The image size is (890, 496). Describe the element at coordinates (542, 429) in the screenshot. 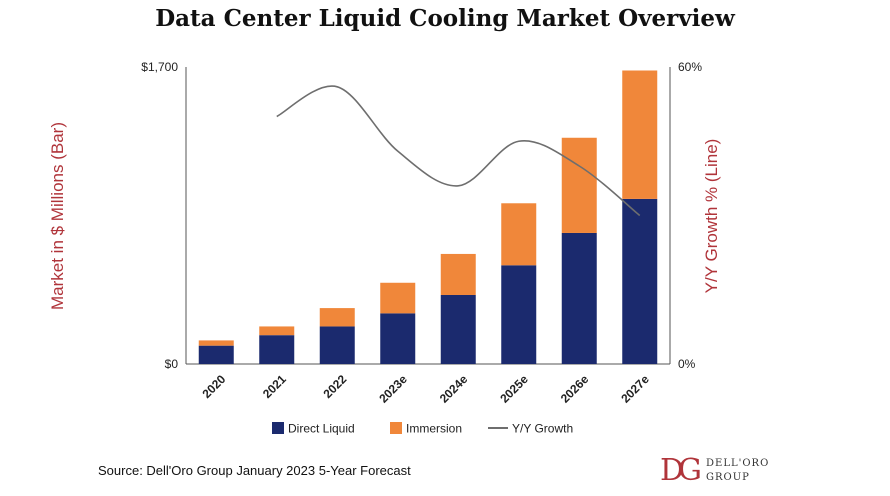

I see `legend-label: Y/Y Growth` at that location.